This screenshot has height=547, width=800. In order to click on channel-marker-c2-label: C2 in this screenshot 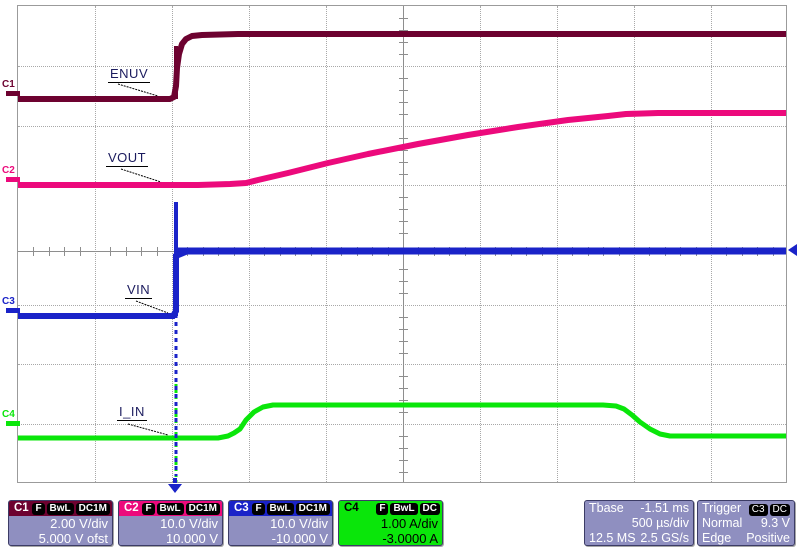, I will do `click(8, 170)`.